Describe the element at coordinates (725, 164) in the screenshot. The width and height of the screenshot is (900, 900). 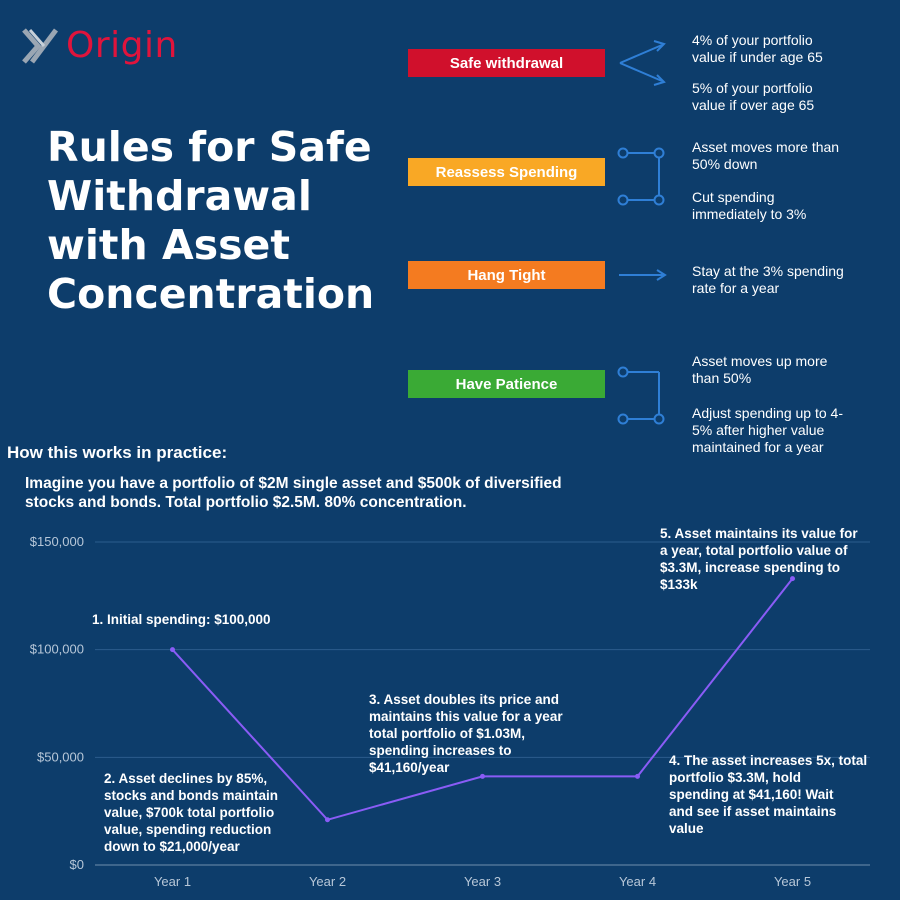
I see `note-line: 50% down` at that location.